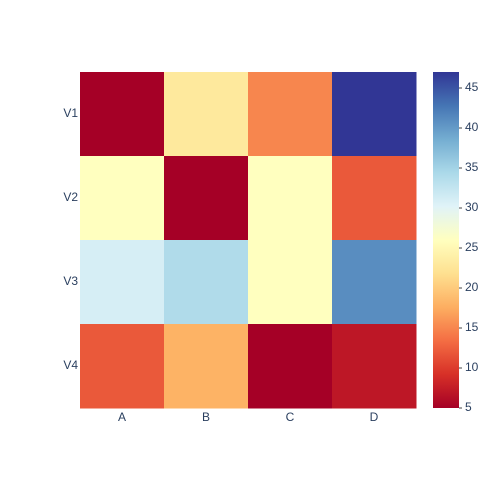 The height and width of the screenshot is (500, 500). What do you see at coordinates (70, 113) in the screenshot?
I see `y-tick-label: V1` at bounding box center [70, 113].